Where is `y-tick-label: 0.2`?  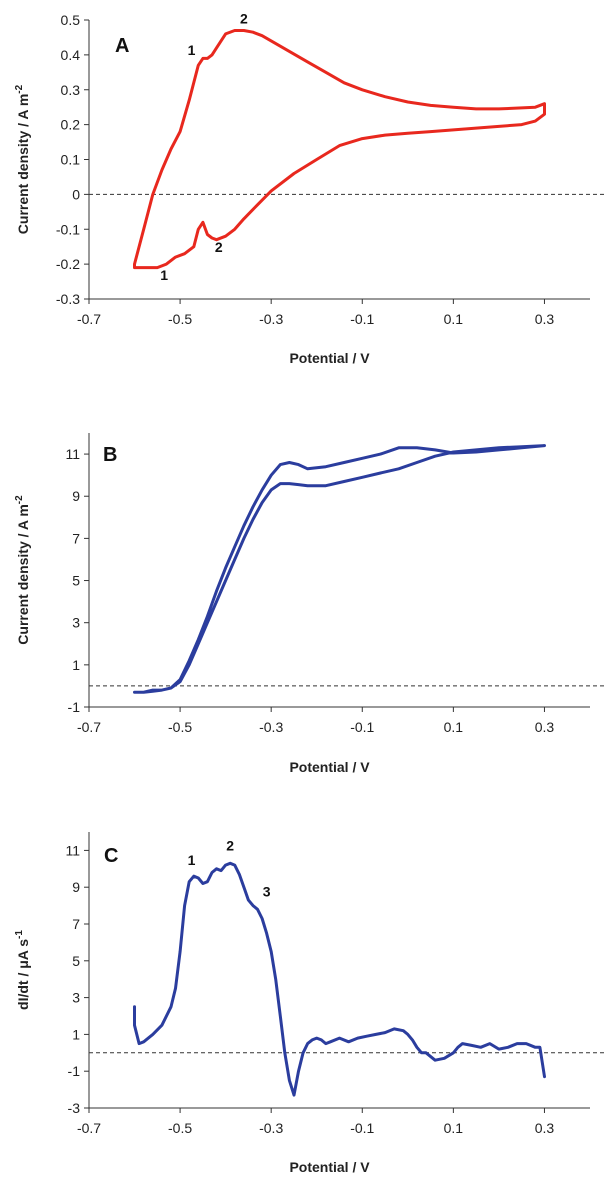 y-tick-label: 0.2 is located at coordinates (71, 125).